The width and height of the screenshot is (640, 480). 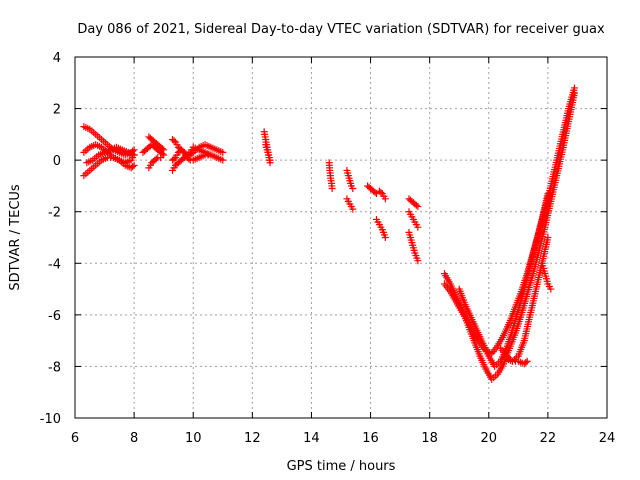 What do you see at coordinates (429, 438) in the screenshot?
I see `x-tick-label: 18` at bounding box center [429, 438].